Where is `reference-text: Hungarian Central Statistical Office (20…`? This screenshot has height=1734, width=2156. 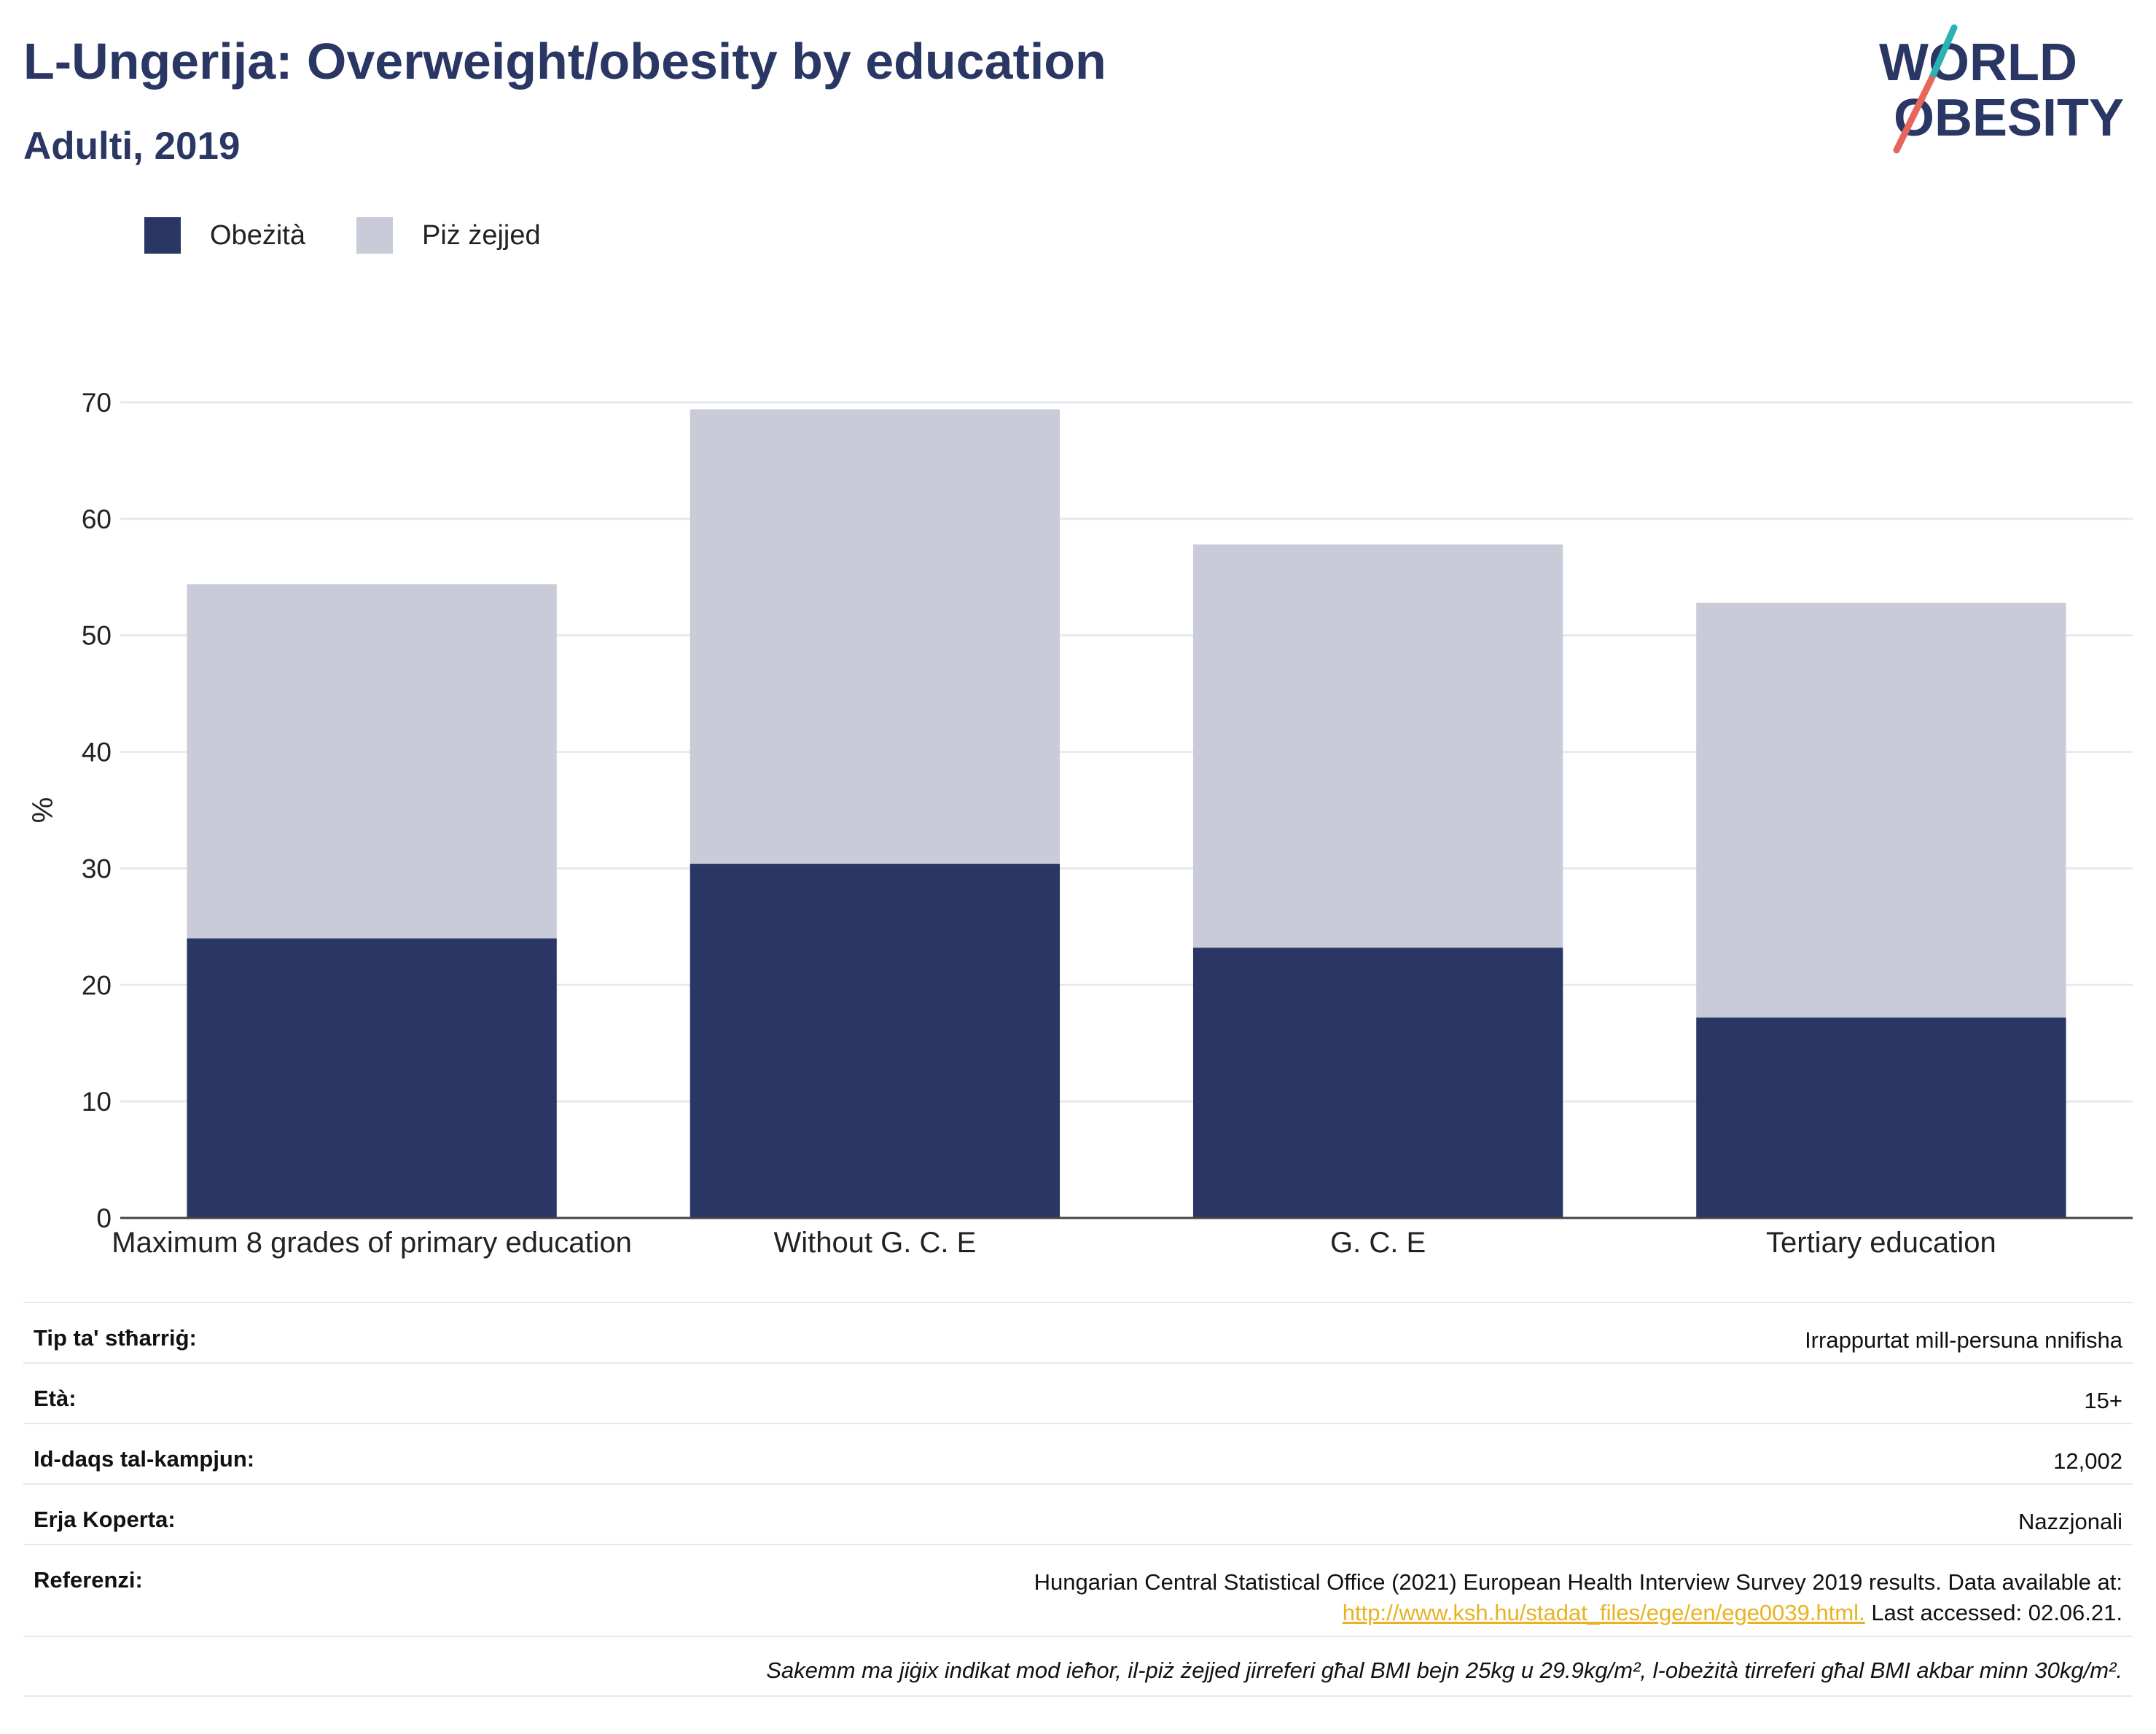 reference-text: Hungarian Central Statistical Office (20… is located at coordinates (1578, 1597).